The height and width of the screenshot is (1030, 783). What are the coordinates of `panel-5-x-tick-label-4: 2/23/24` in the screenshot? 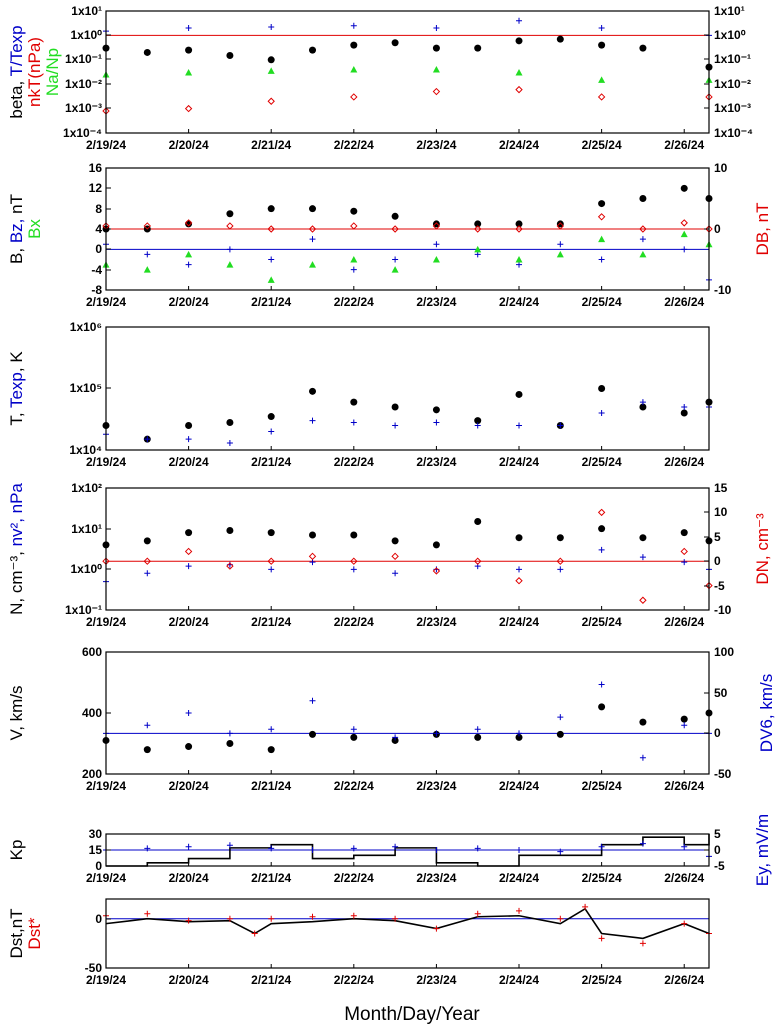 It's located at (436, 786).